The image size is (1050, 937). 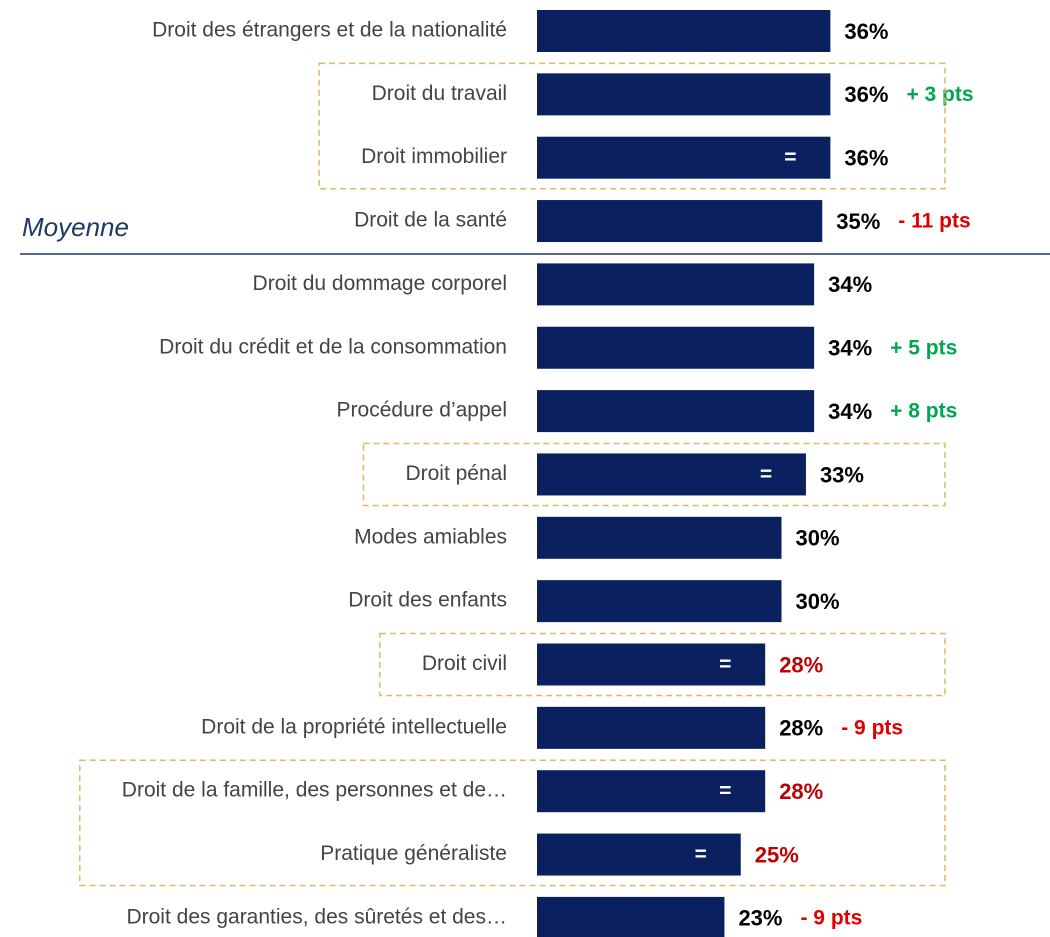 What do you see at coordinates (923, 411) in the screenshot?
I see `change-label: + 8 pts` at bounding box center [923, 411].